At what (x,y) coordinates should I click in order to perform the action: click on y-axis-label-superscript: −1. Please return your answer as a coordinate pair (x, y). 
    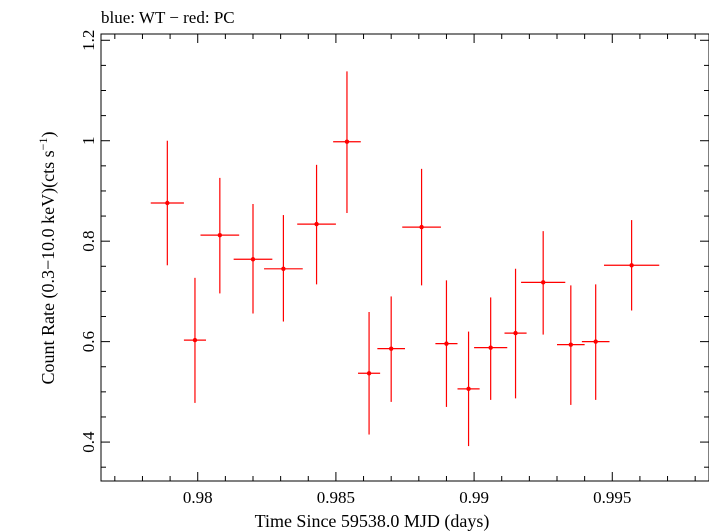
    Looking at the image, I should click on (43, 144).